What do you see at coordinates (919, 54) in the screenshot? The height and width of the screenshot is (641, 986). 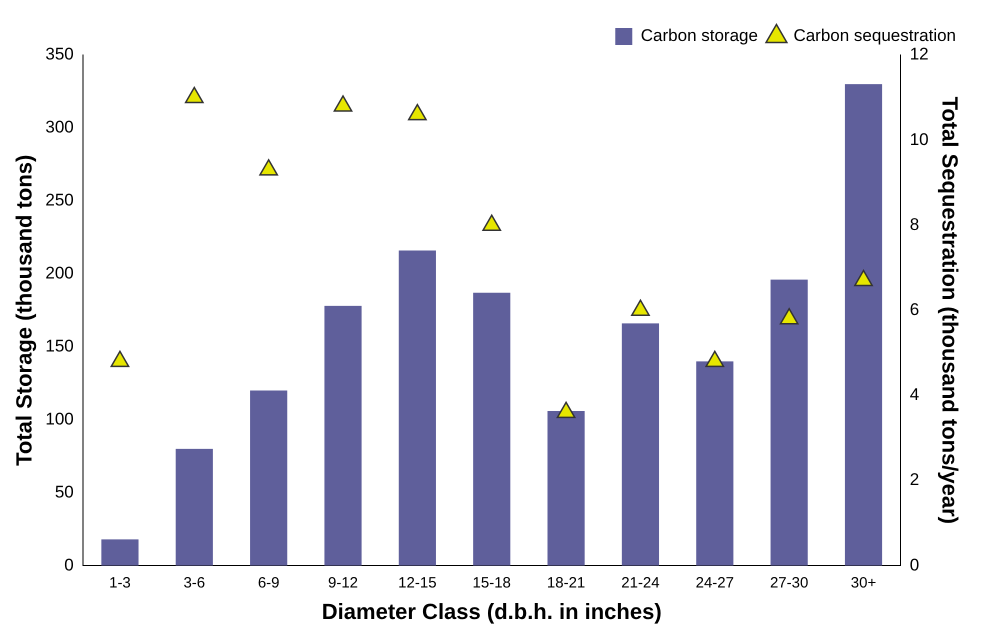 I see `y2-tick-label: 12` at bounding box center [919, 54].